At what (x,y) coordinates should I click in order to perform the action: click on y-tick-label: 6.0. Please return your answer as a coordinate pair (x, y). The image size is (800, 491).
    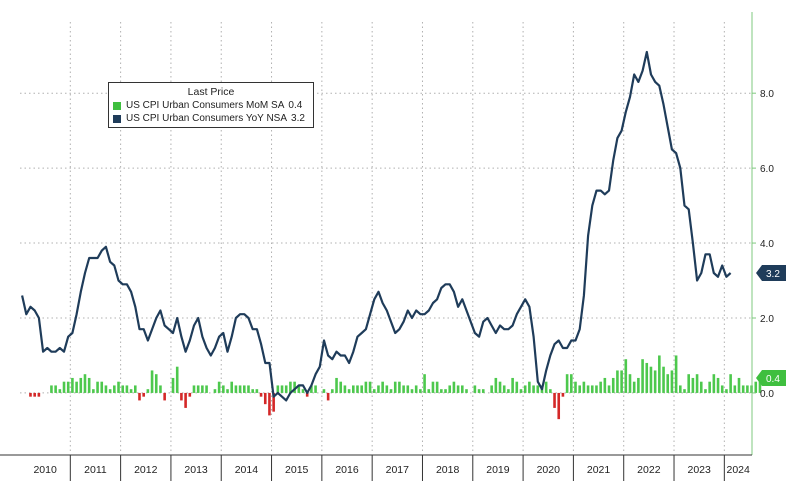
    Looking at the image, I should click on (767, 169).